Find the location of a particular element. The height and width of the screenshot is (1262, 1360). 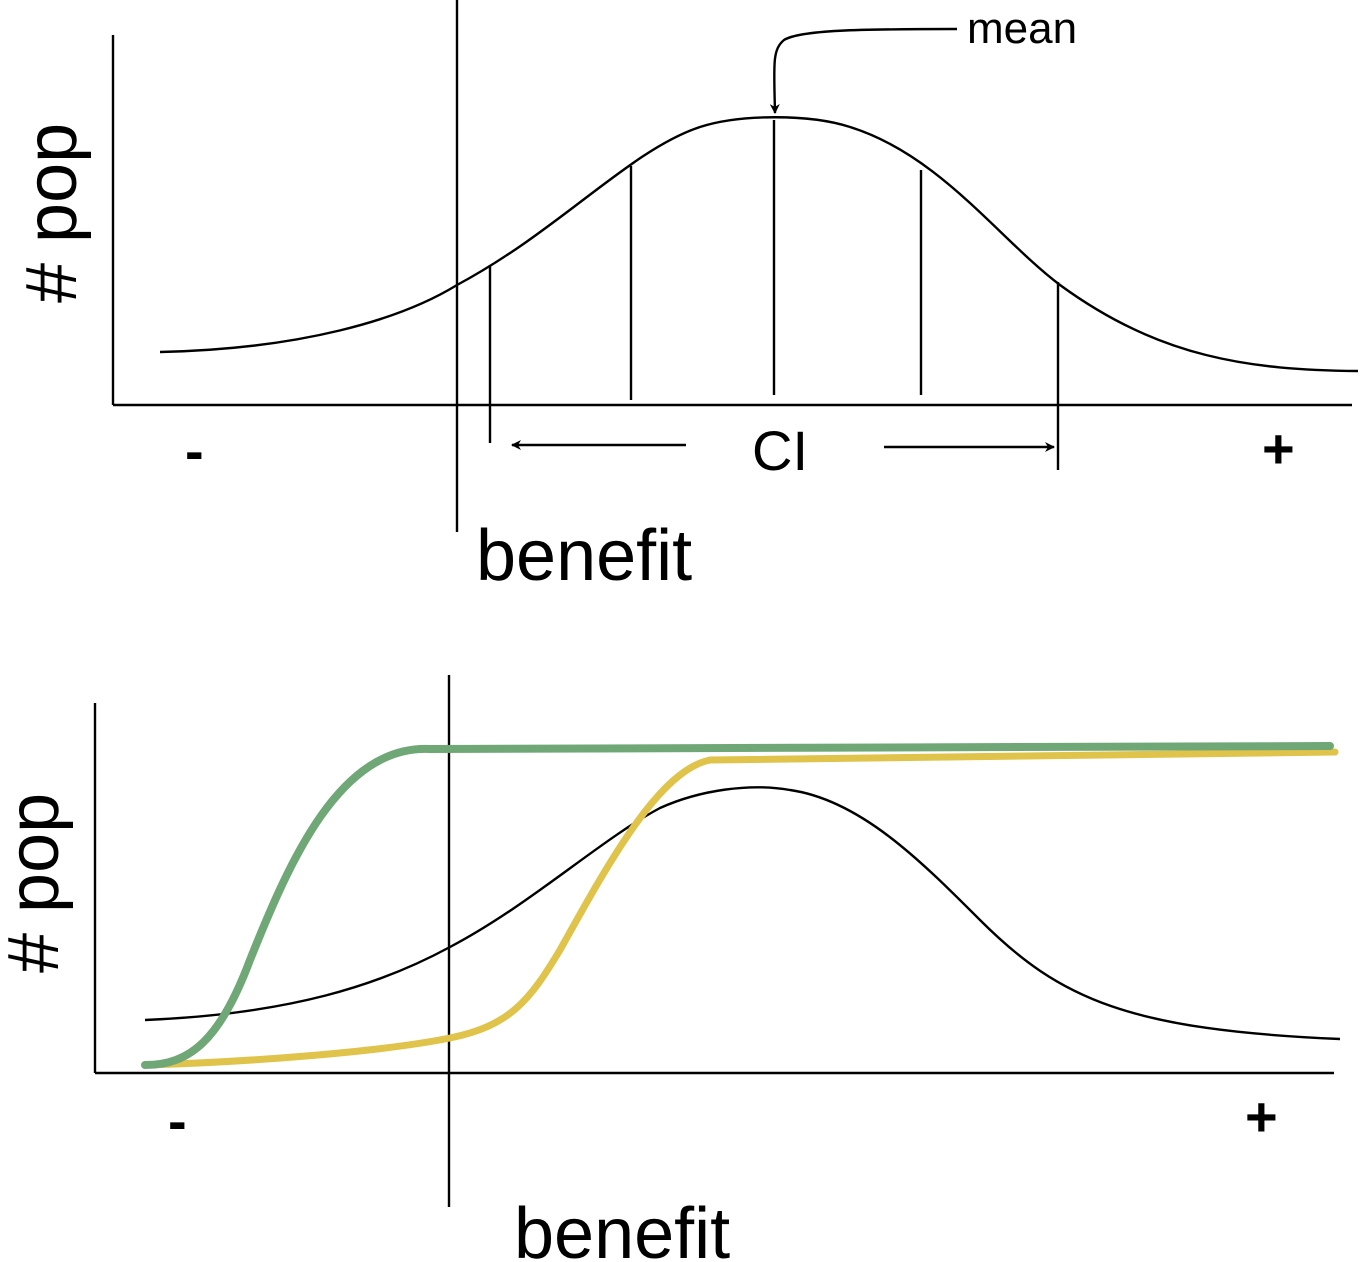

top-y-axis-label: # pop is located at coordinates (52, 213).